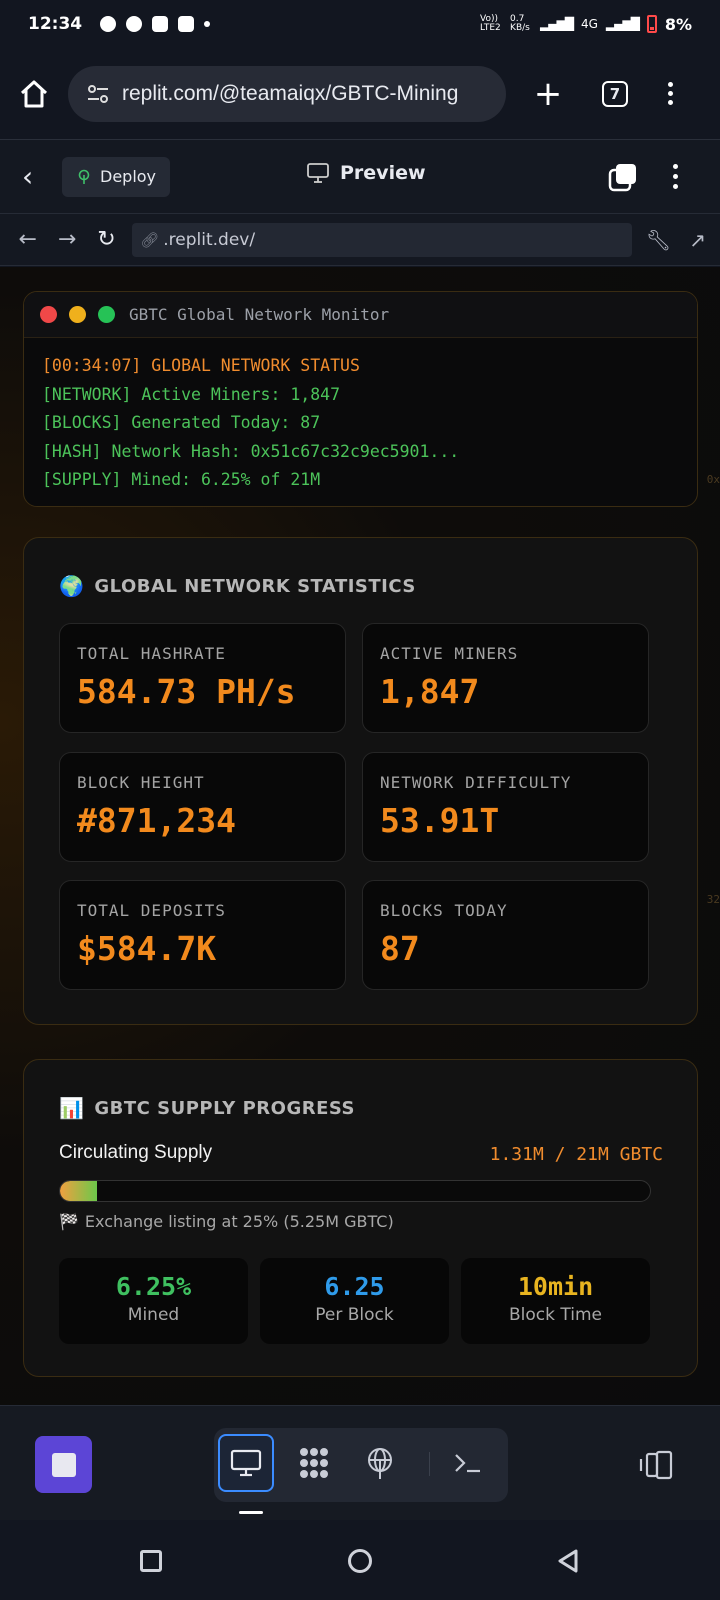 The height and width of the screenshot is (1600, 720). I want to click on log-line: [NETWORK] Active Miners: 1,847, so click(191, 394).